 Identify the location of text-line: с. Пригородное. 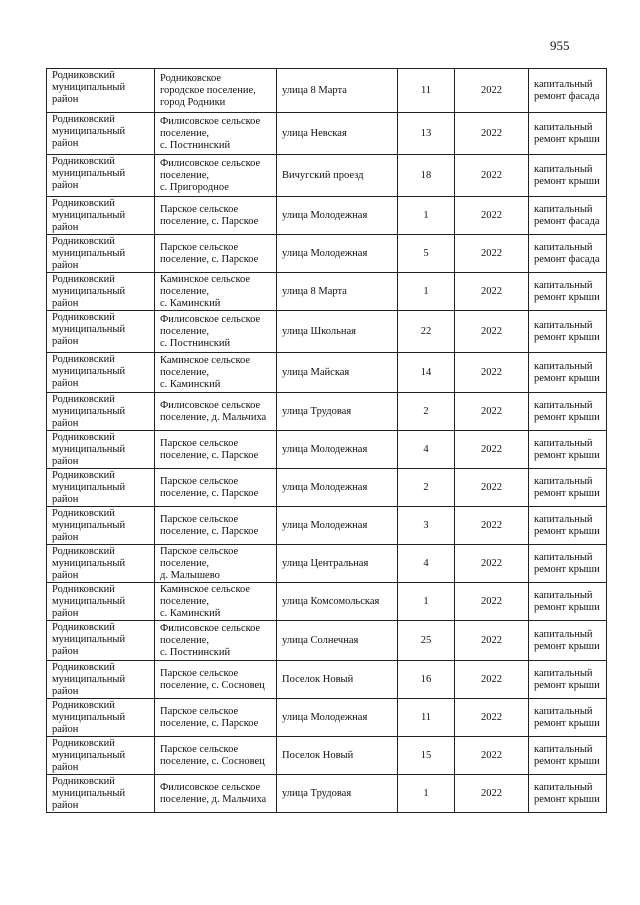
(194, 187).